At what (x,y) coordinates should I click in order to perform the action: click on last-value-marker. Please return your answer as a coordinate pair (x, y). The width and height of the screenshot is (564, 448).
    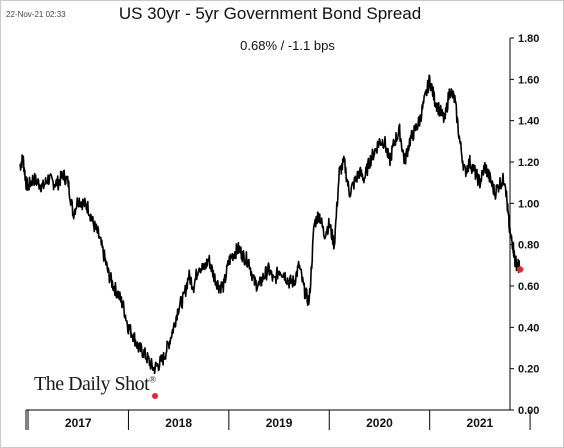
    Looking at the image, I should click on (520, 269).